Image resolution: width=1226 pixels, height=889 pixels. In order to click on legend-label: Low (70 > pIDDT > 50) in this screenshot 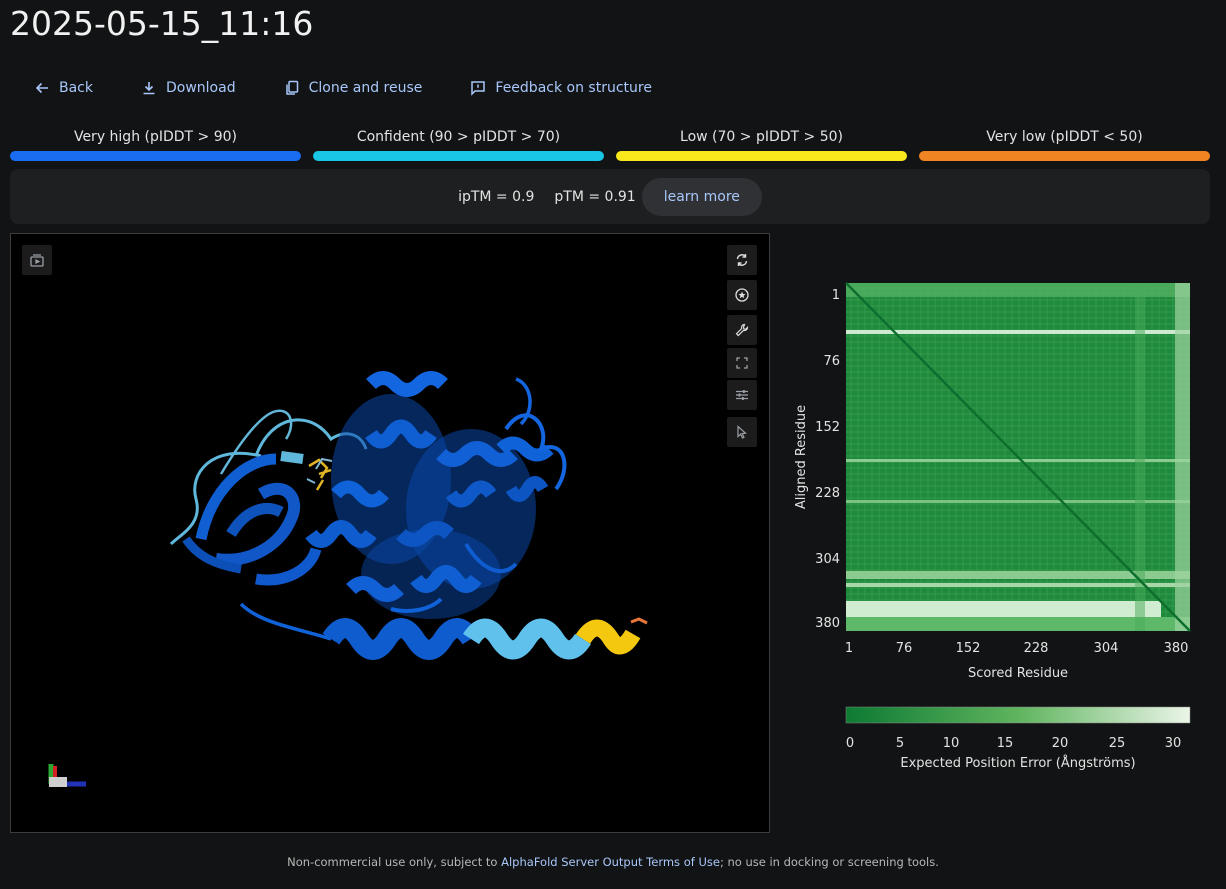, I will do `click(761, 137)`.